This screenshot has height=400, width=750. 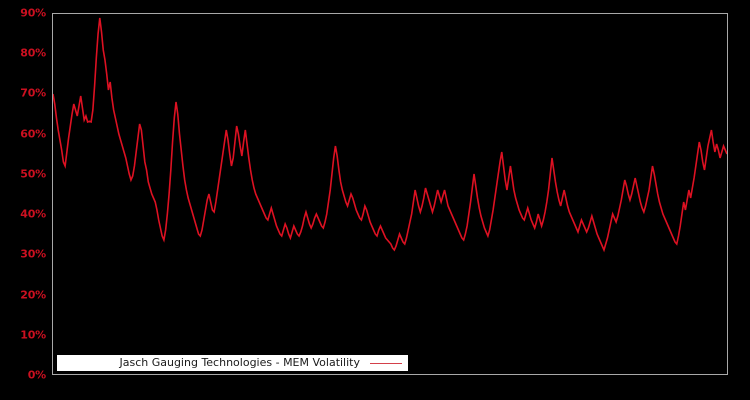 What do you see at coordinates (33, 174) in the screenshot?
I see `y-tick-label: 50%` at bounding box center [33, 174].